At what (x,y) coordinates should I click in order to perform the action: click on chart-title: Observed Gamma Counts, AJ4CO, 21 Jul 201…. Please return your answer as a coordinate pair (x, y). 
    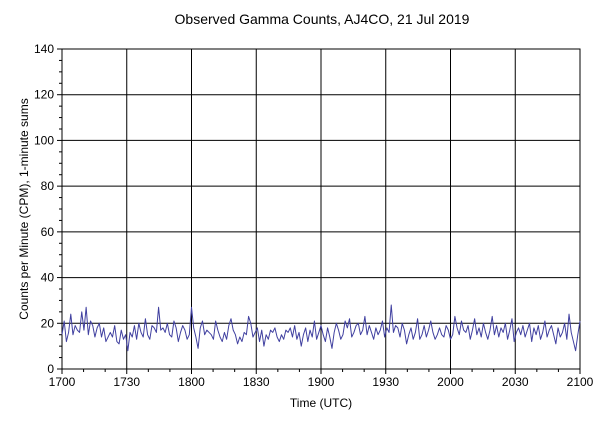
    Looking at the image, I should click on (322, 19).